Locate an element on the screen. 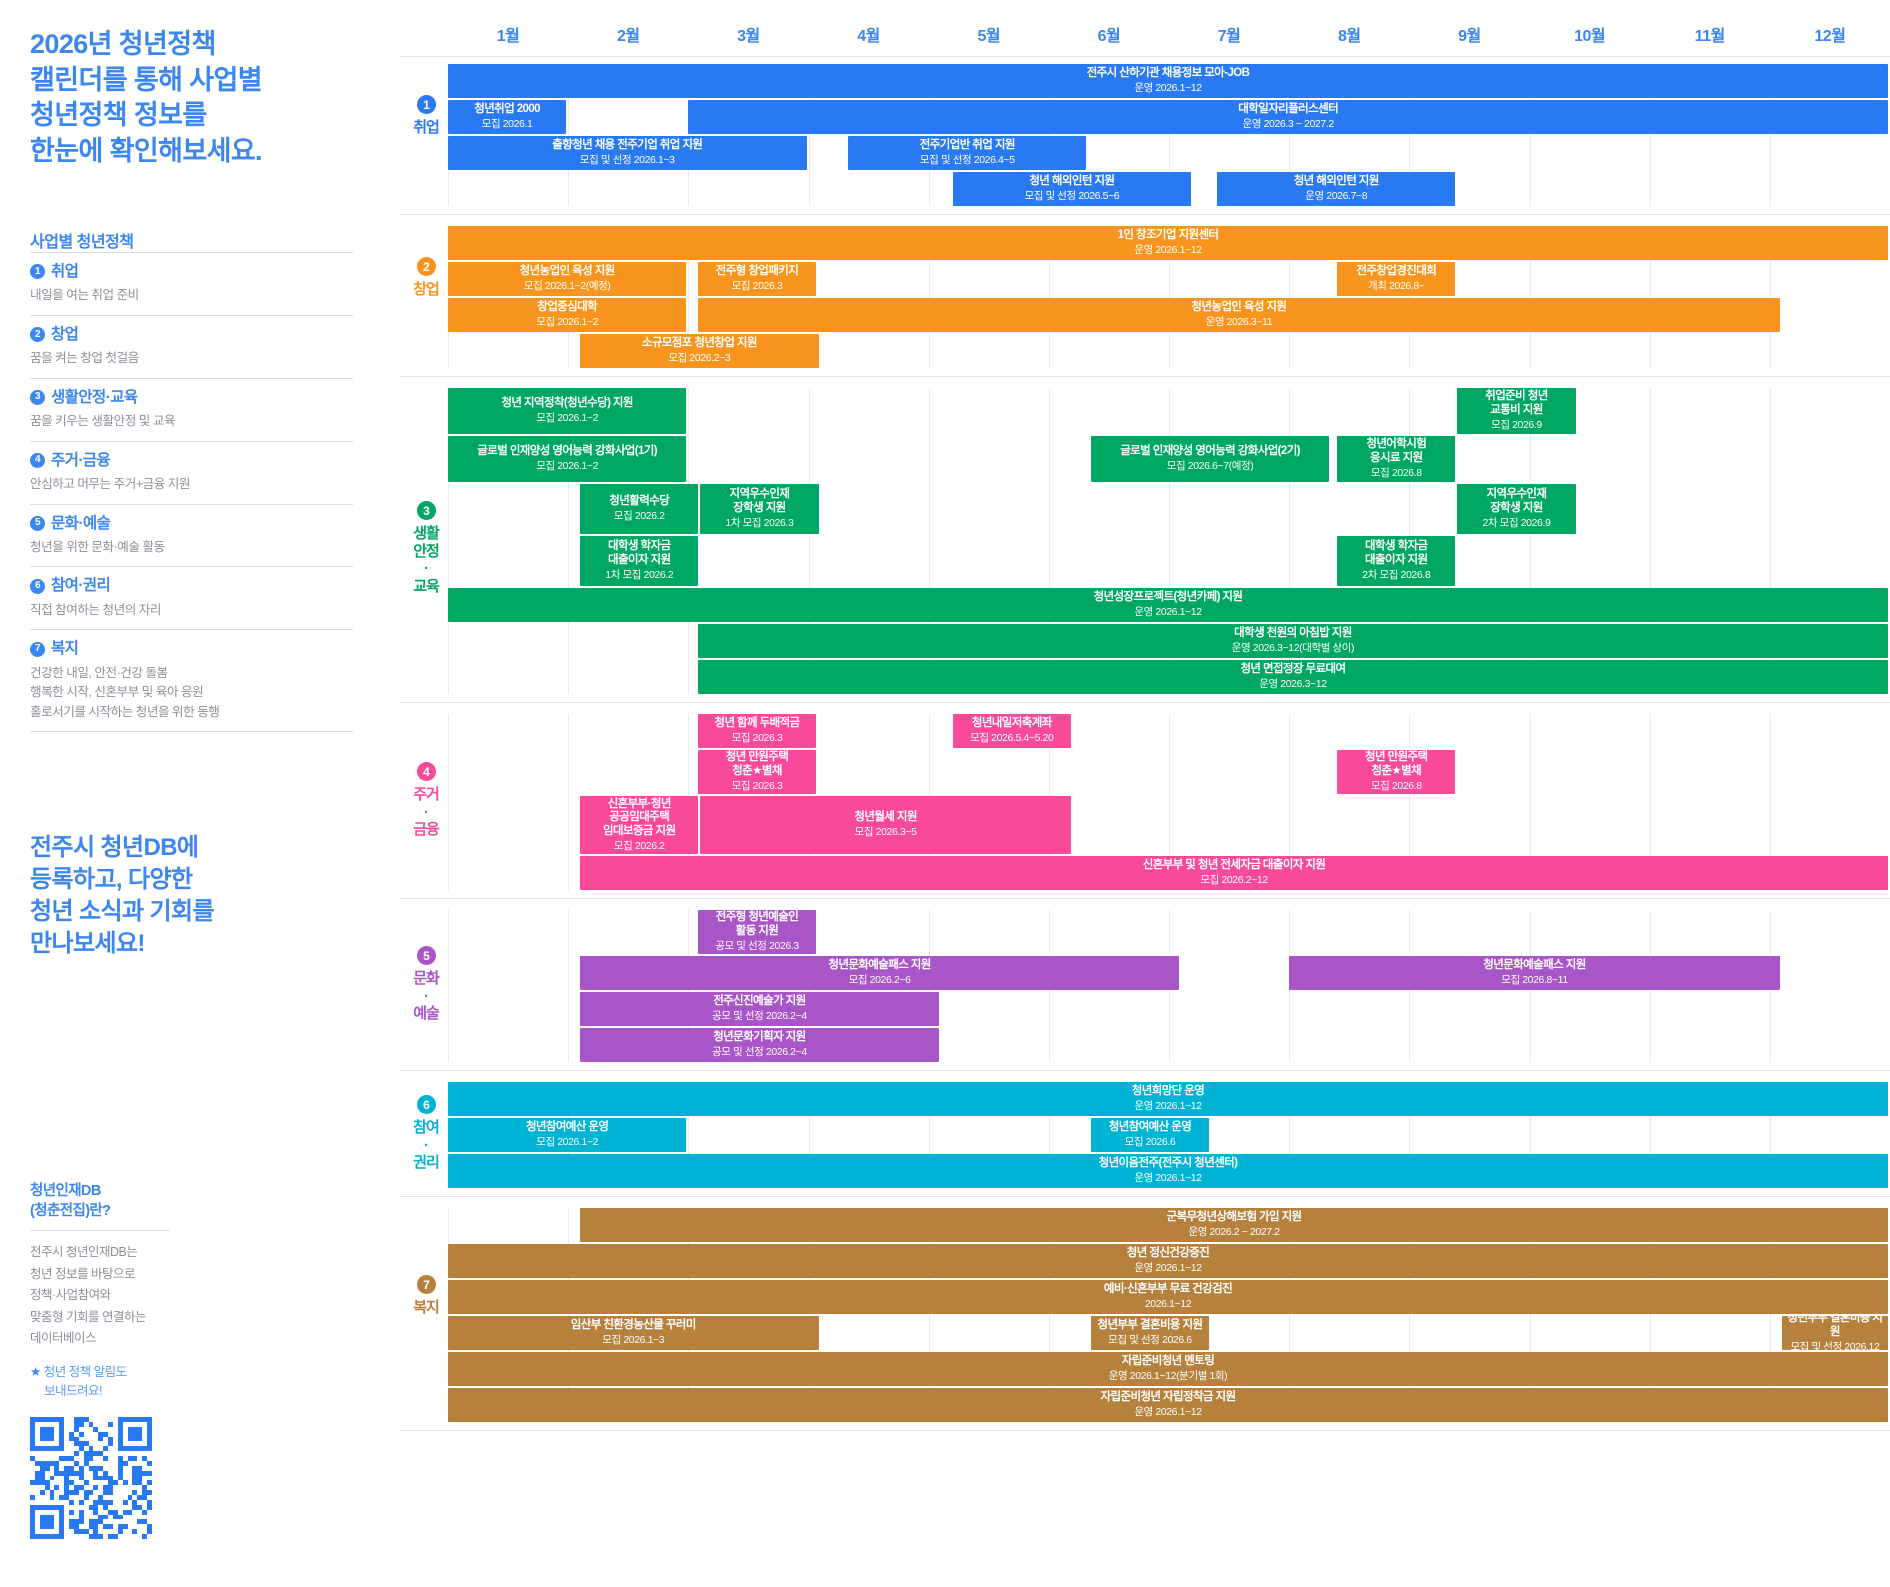  gantt-bar: 청년문화기획자 지원 공모 및 선정 2026.2~4 is located at coordinates (759, 1045).